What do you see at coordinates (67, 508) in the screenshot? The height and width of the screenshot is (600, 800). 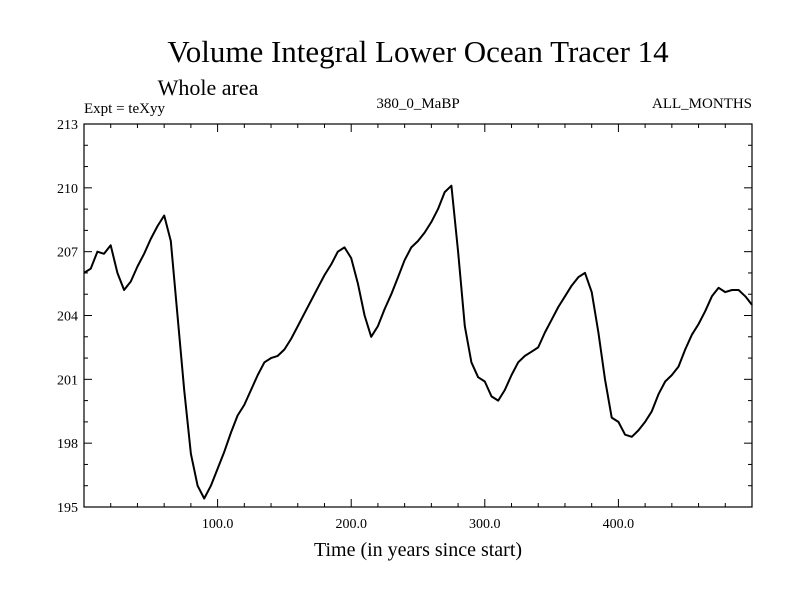 I see `y-tick-label: 195` at bounding box center [67, 508].